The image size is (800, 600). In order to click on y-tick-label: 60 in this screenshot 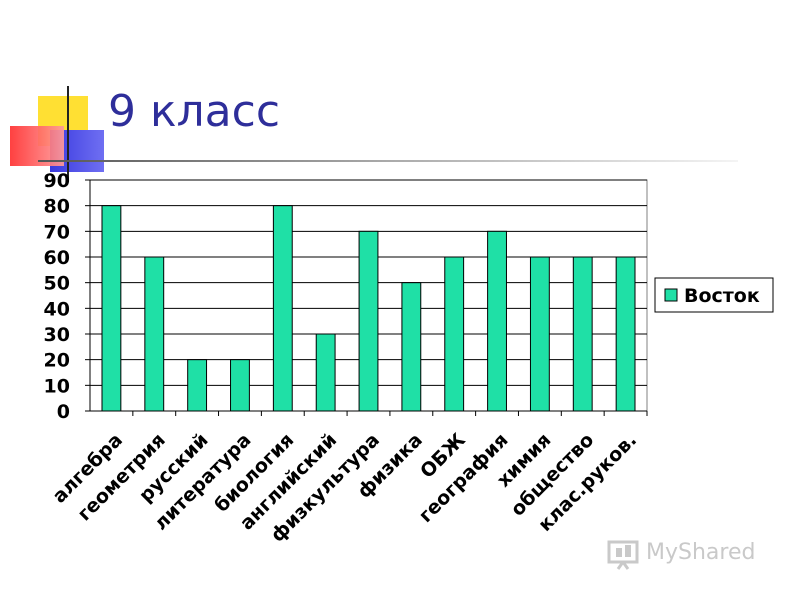, I will do `click(57, 258)`.